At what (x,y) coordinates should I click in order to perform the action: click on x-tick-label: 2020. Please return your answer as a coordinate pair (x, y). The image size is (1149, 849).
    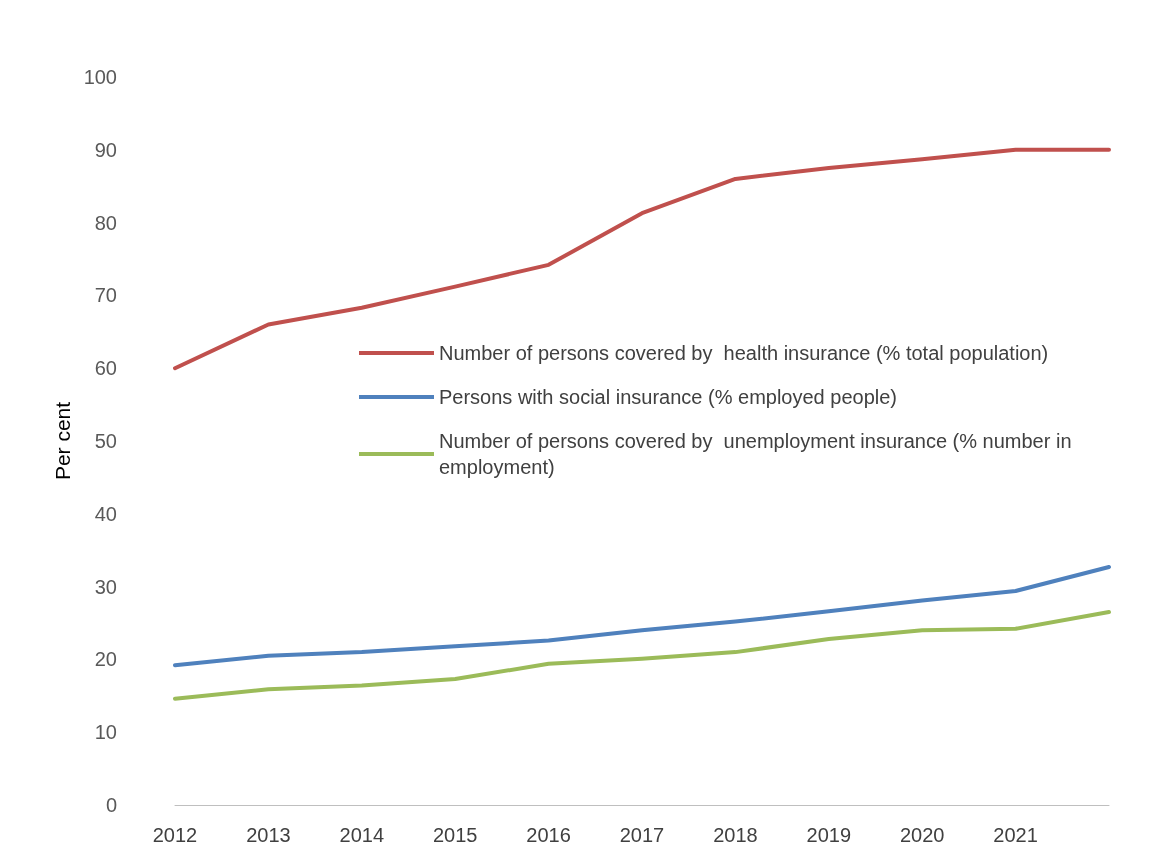
    Looking at the image, I should click on (922, 835).